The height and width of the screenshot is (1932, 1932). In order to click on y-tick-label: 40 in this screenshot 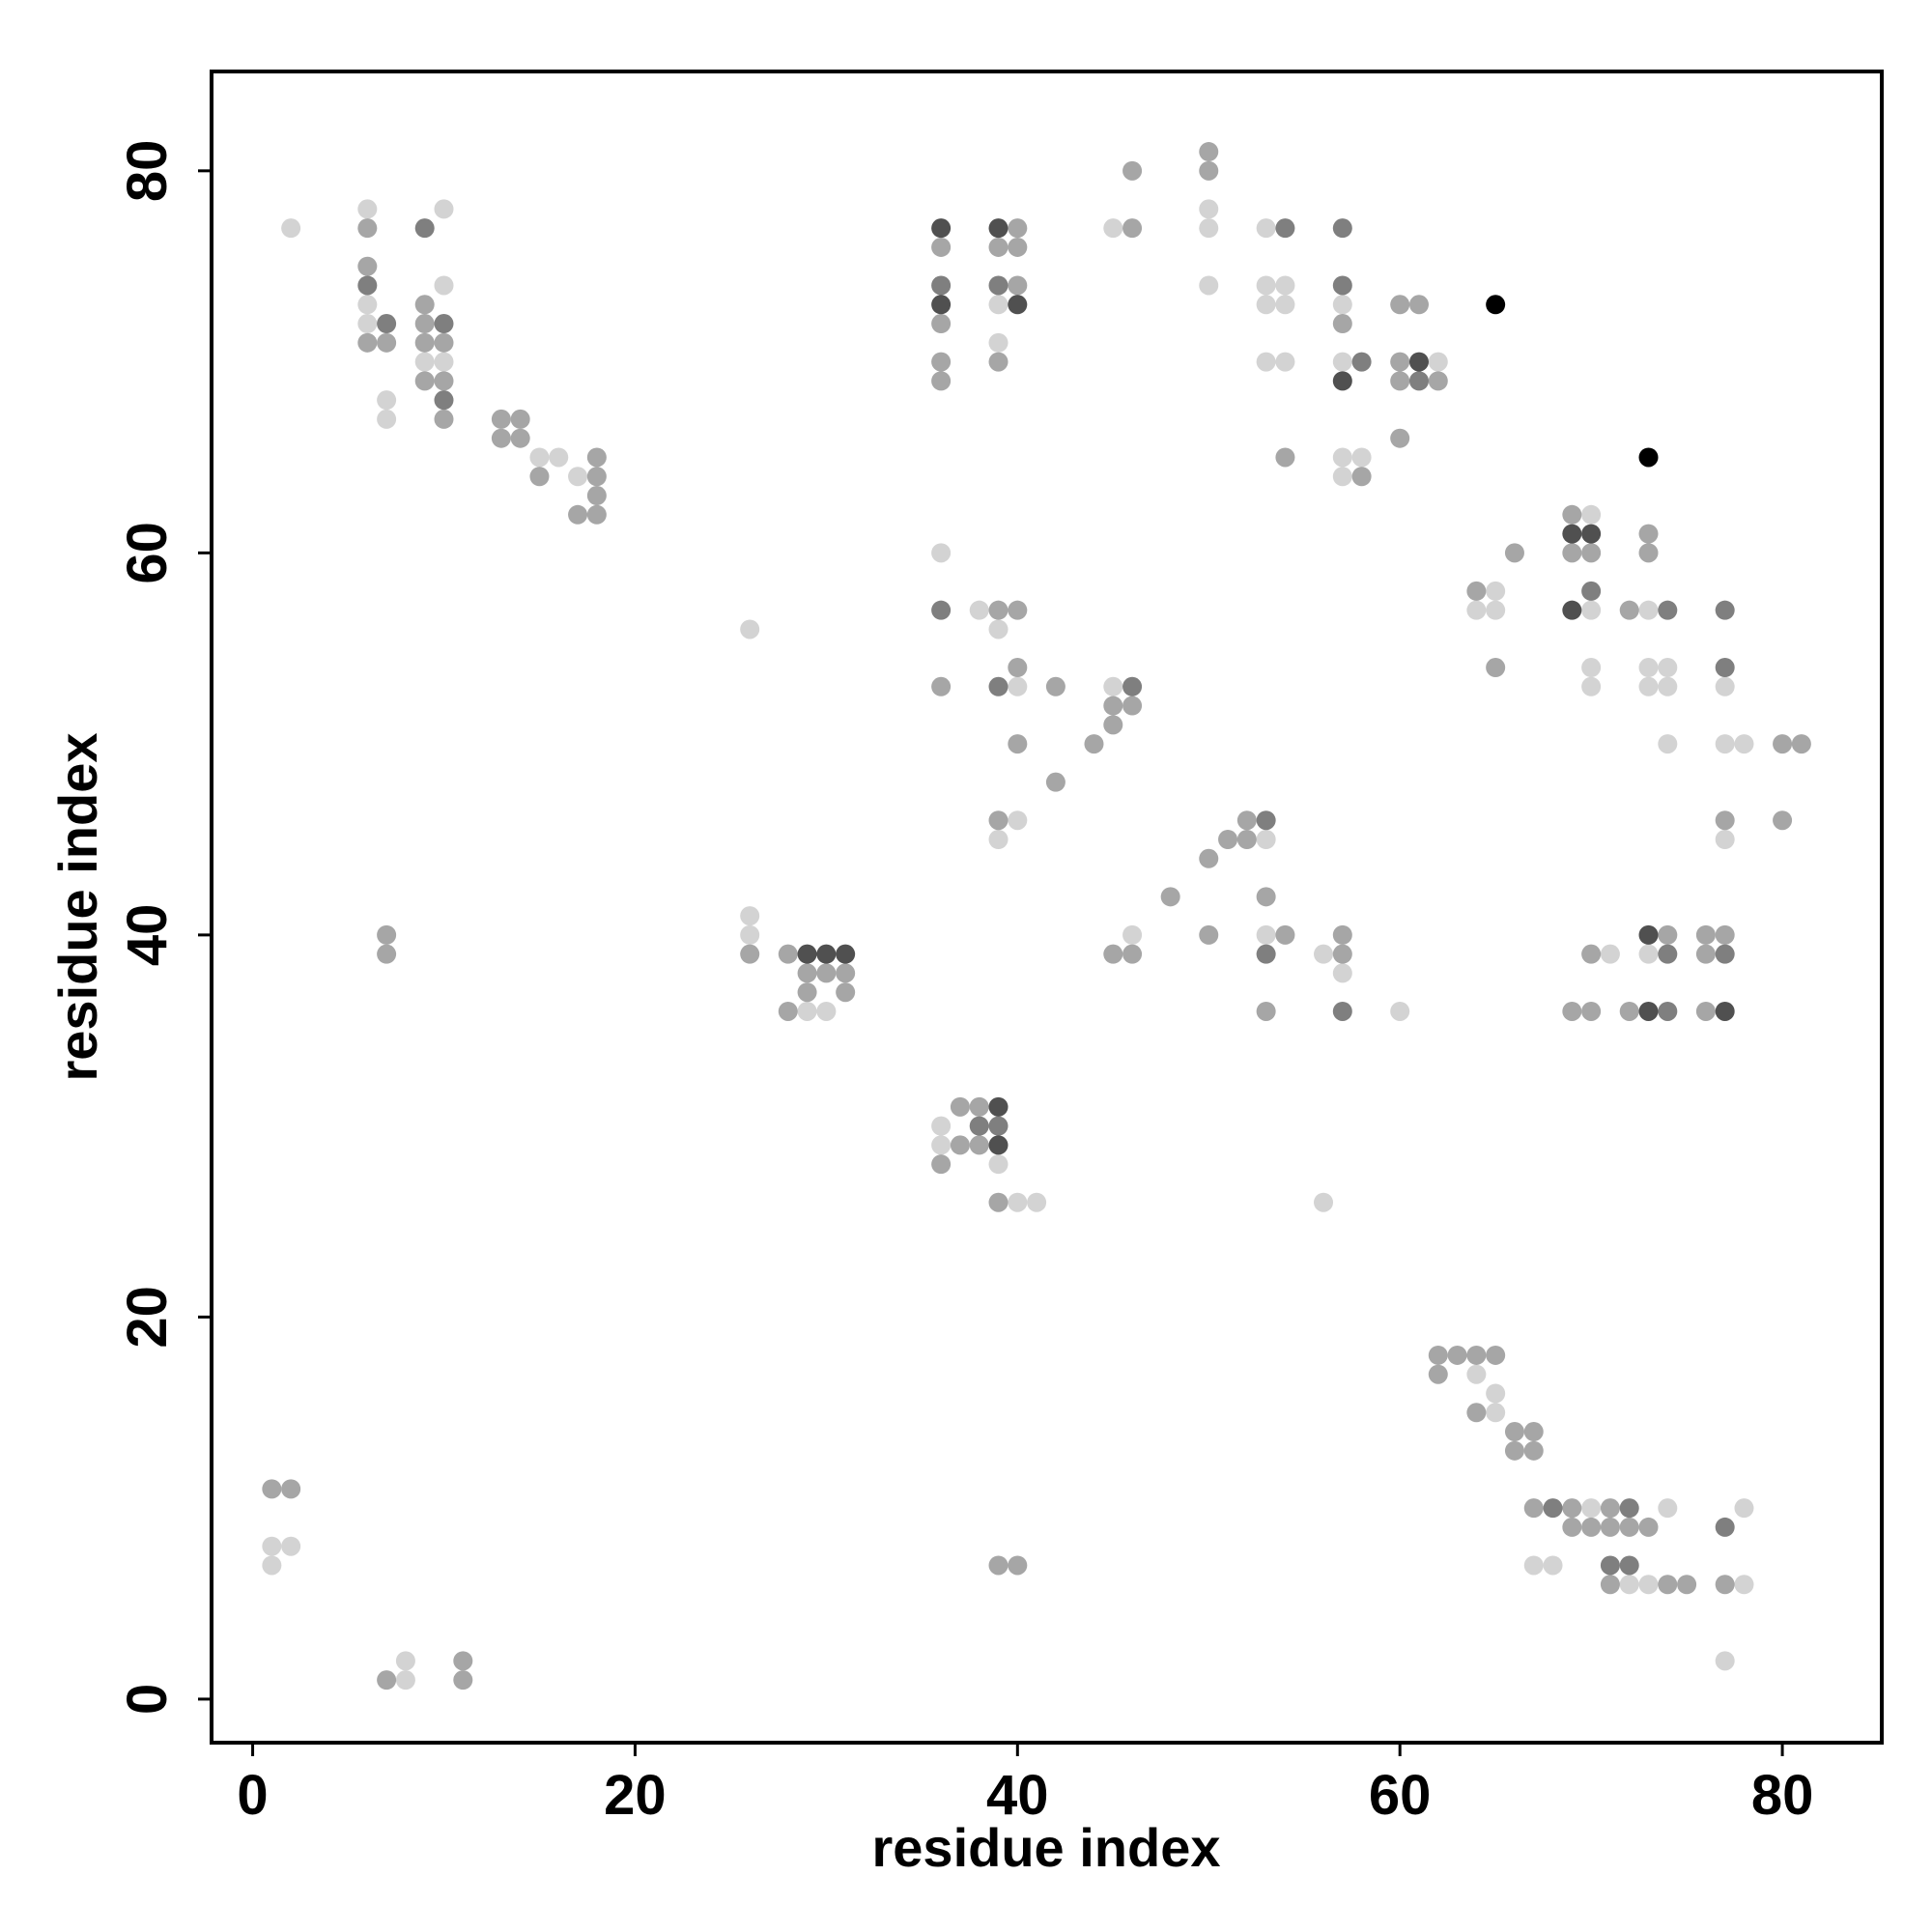, I will do `click(147, 935)`.